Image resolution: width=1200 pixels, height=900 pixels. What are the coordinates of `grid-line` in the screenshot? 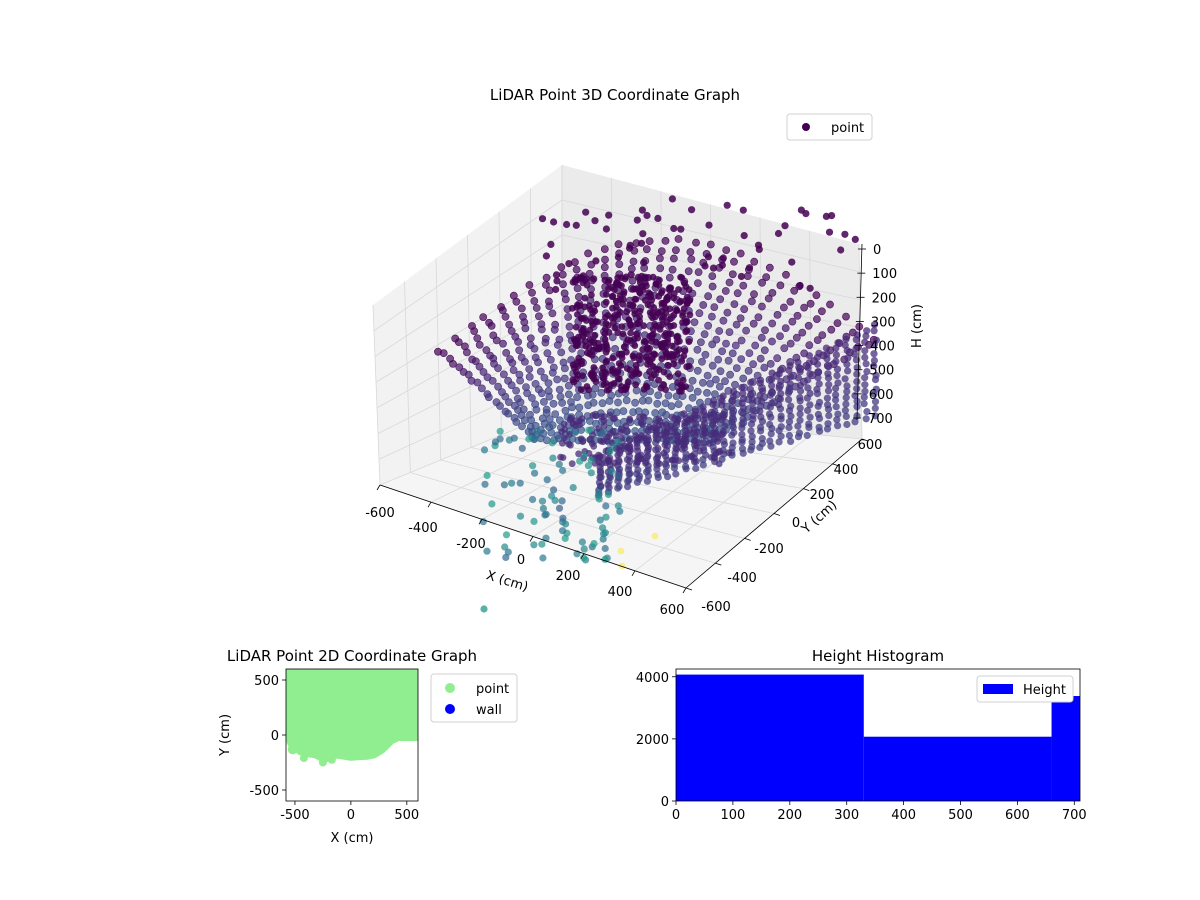 It's located at (407, 377).